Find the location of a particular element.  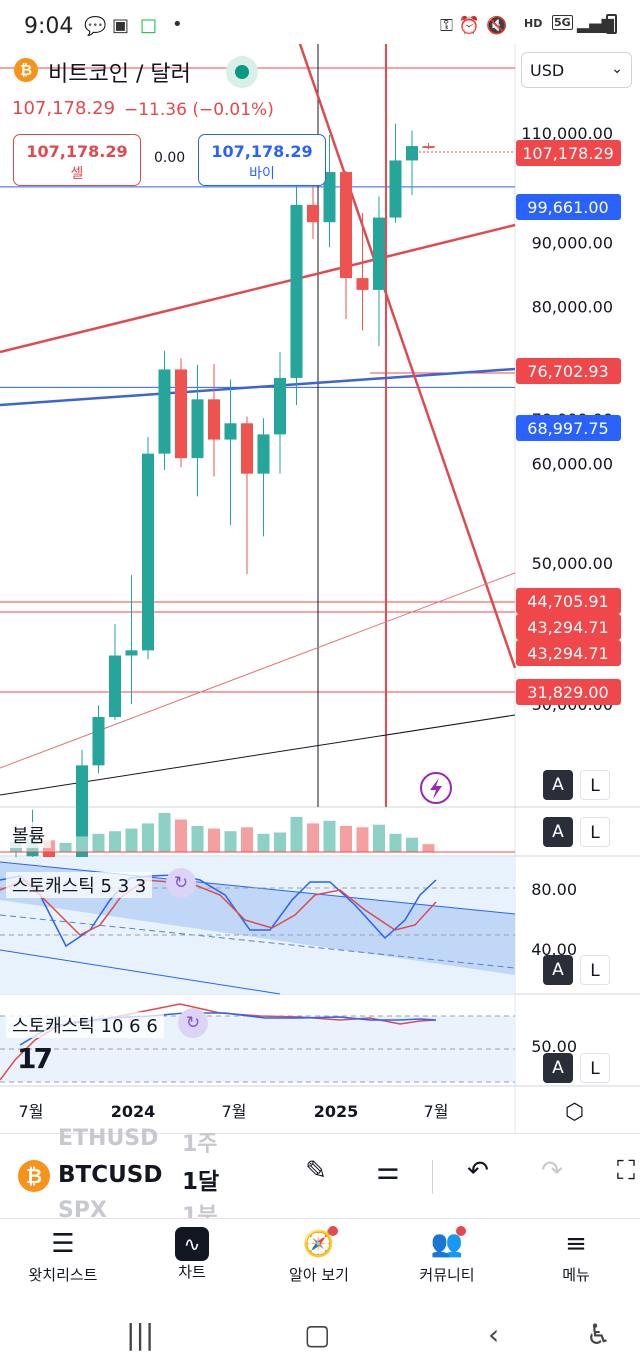

chart-icon: ∿ is located at coordinates (192, 1244).